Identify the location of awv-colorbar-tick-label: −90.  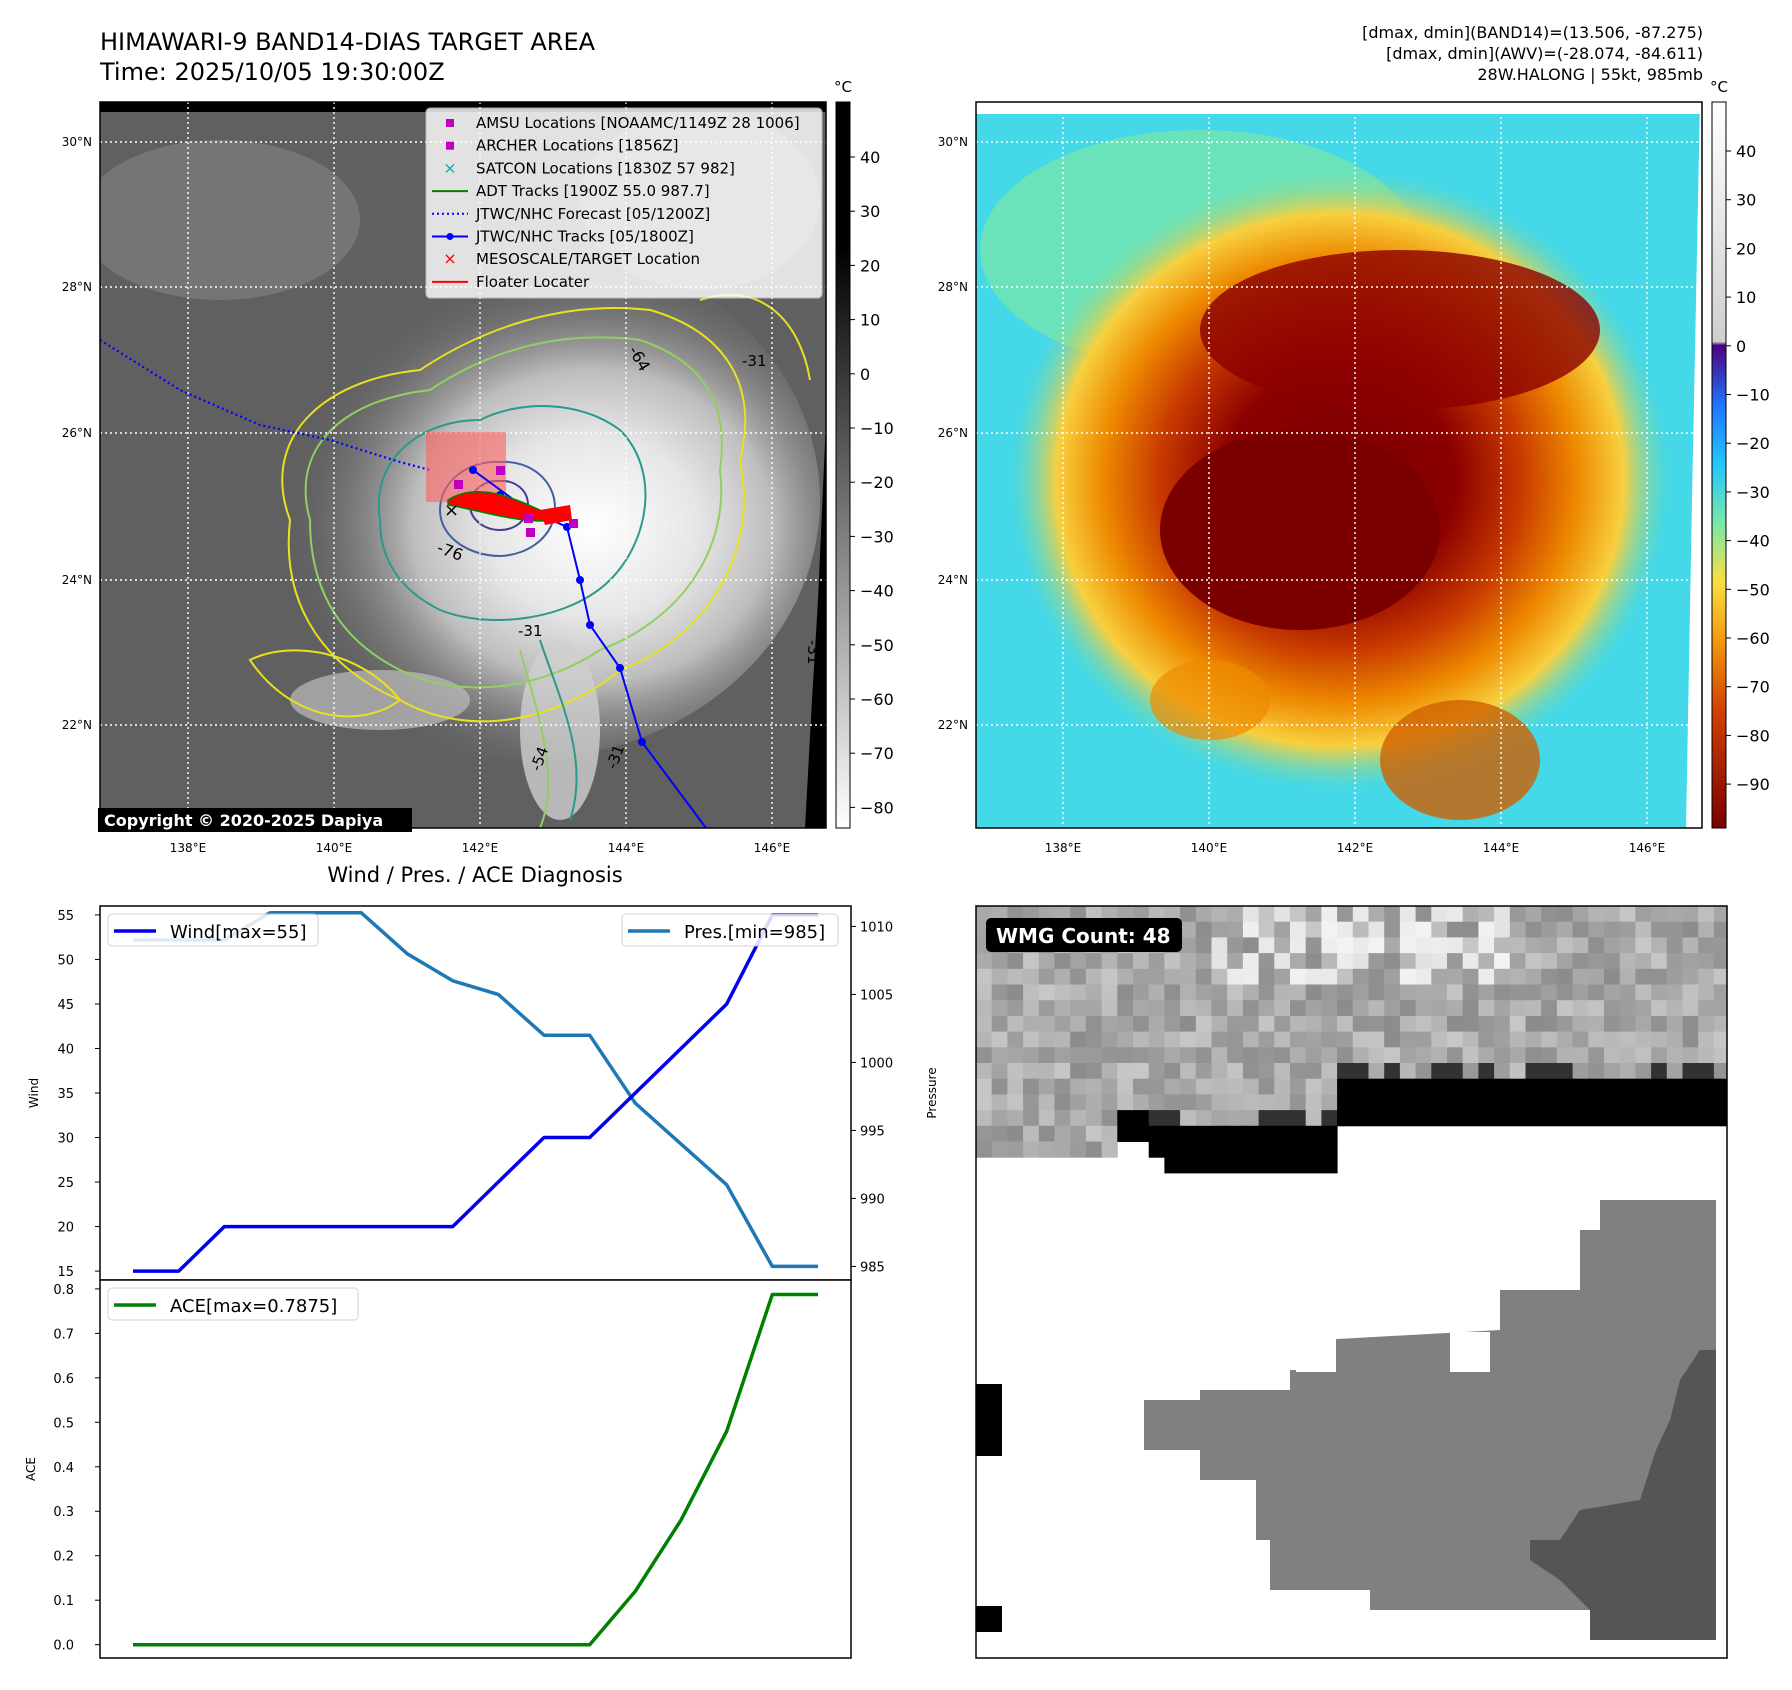
(1753, 784).